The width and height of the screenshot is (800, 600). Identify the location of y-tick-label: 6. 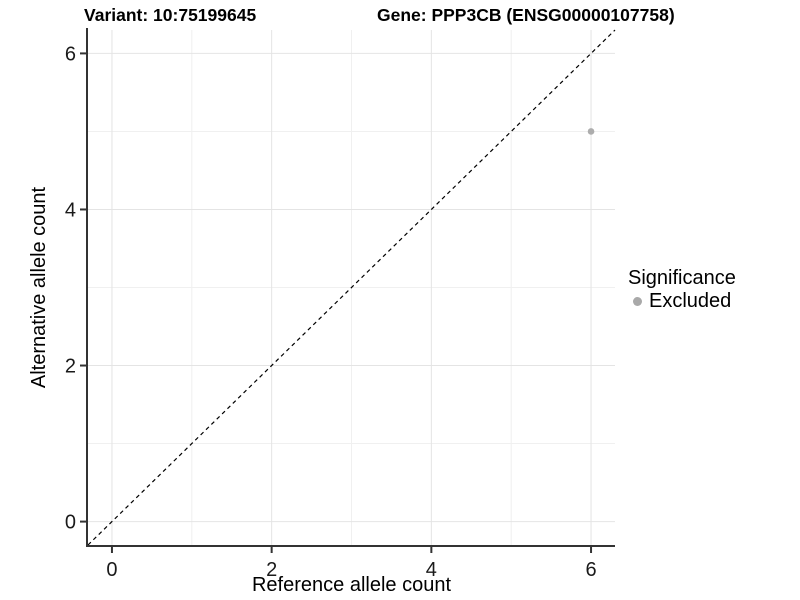
(70, 54).